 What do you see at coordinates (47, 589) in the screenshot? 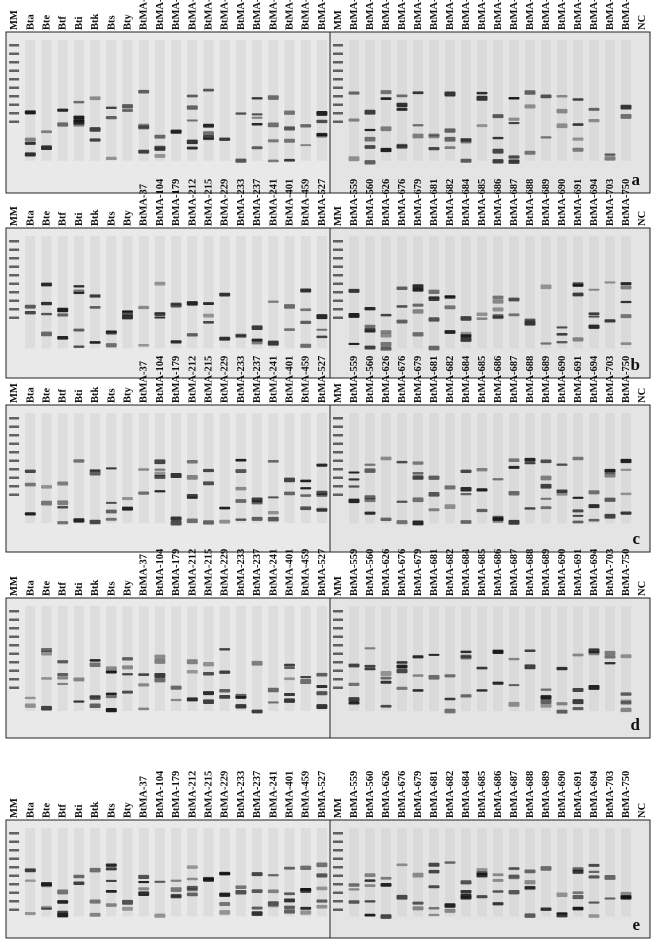
I see `lane-label: Bte` at bounding box center [47, 589].